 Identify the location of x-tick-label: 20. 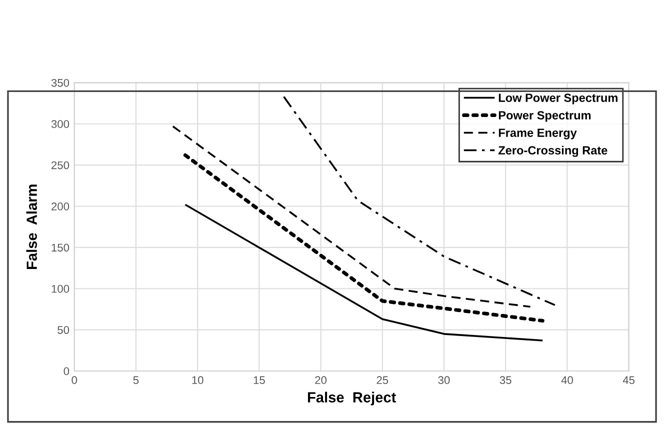
(321, 380).